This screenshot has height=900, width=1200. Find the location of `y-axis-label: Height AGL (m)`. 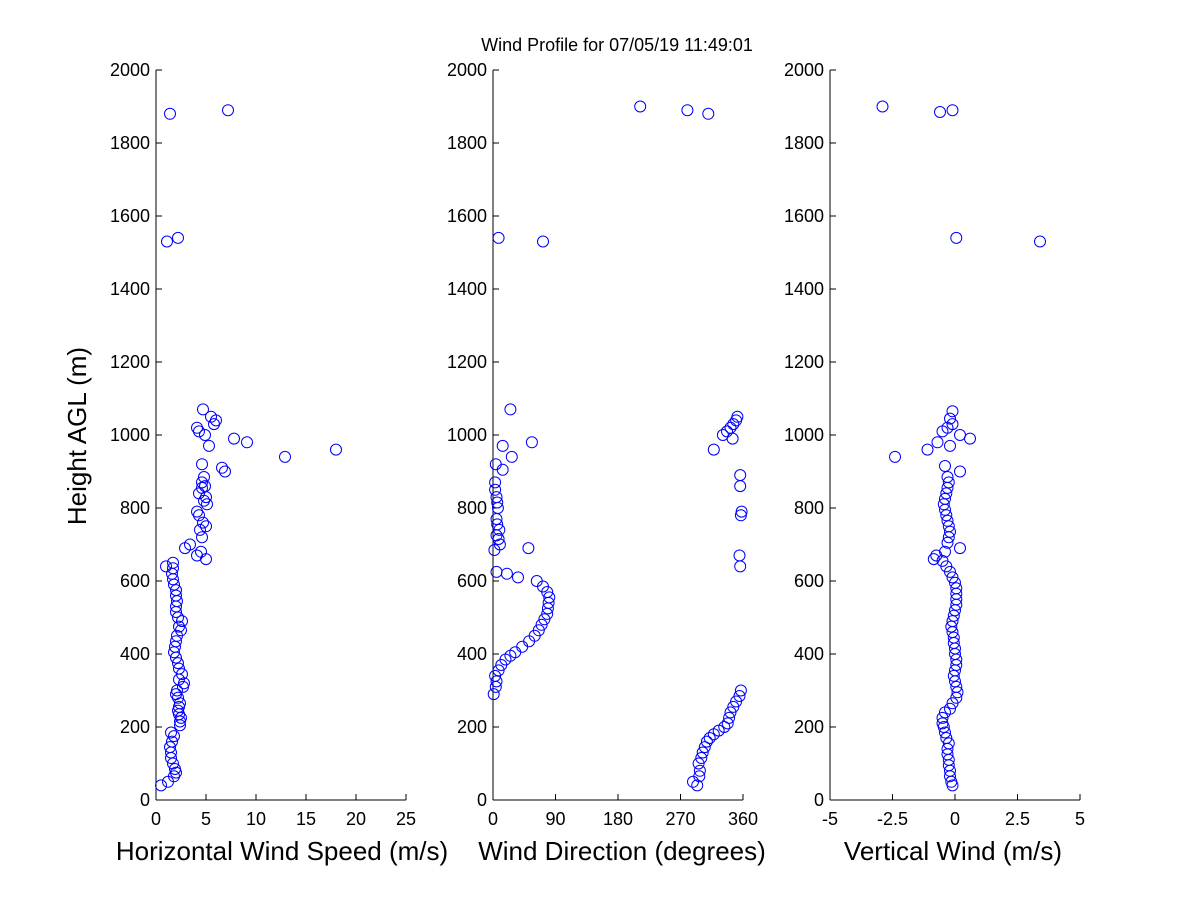

y-axis-label: Height AGL (m) is located at coordinates (77, 436).